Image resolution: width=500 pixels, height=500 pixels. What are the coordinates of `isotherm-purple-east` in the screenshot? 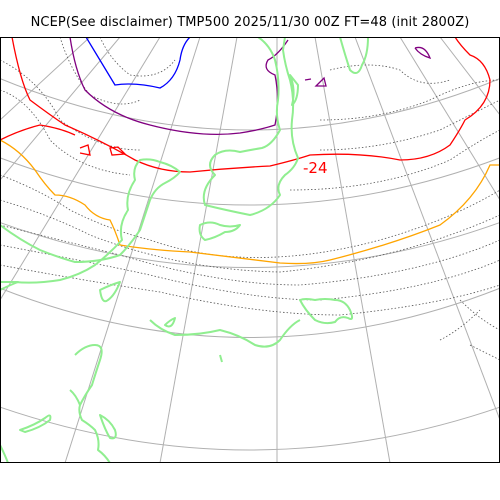 It's located at (423, 53).